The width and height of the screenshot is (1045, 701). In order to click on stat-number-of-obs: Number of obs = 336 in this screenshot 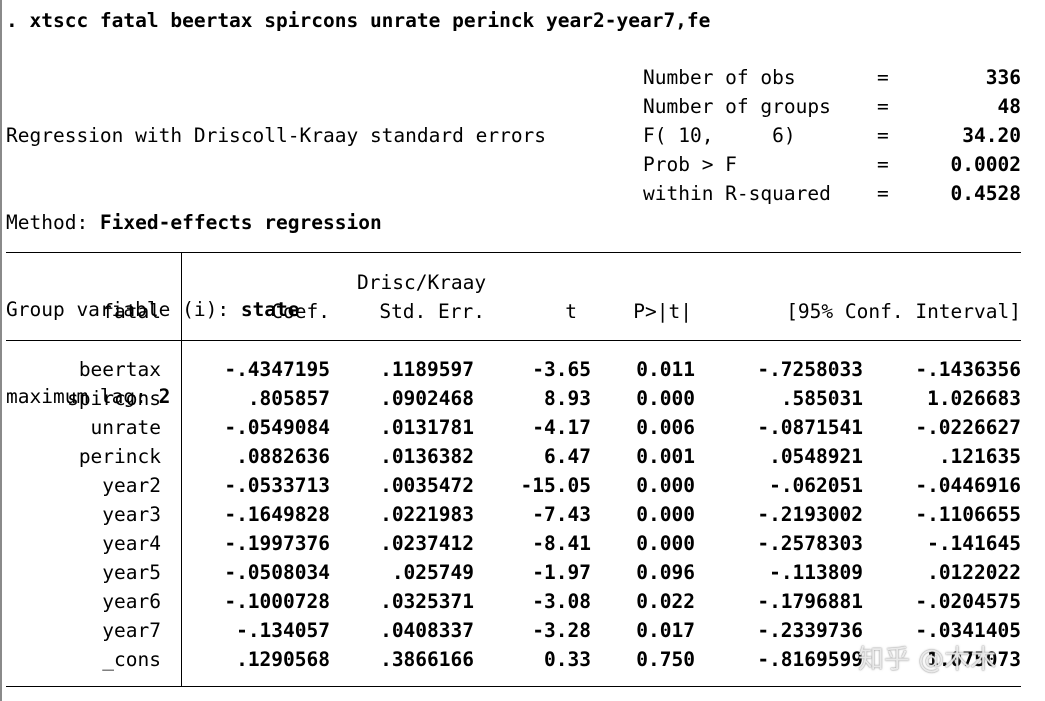, I will do `click(832, 77)`.